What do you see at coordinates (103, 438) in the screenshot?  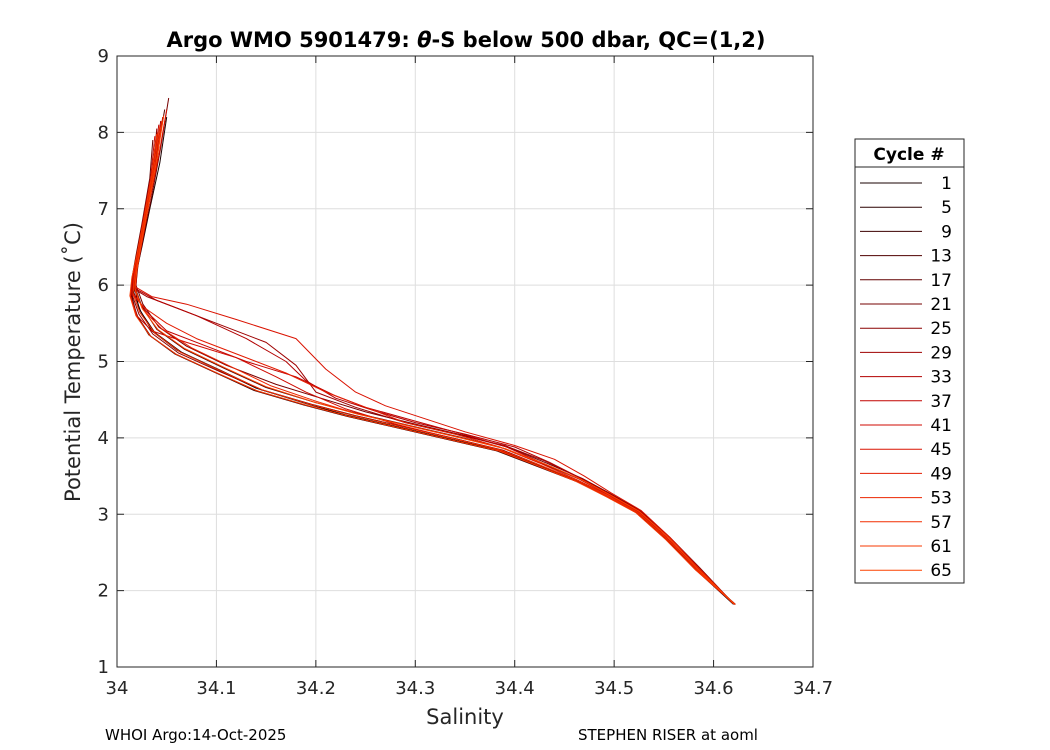 I see `y-tick-label: 4` at bounding box center [103, 438].